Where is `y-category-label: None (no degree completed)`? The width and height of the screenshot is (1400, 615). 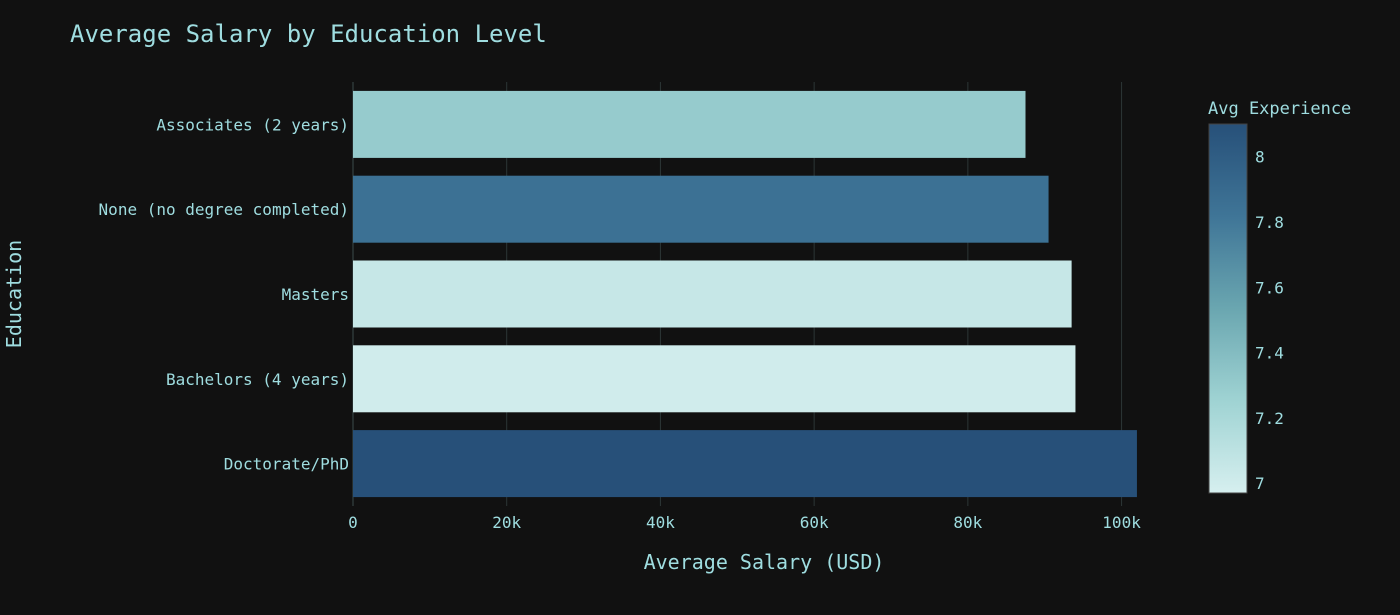 y-category-label: None (no degree completed) is located at coordinates (224, 209).